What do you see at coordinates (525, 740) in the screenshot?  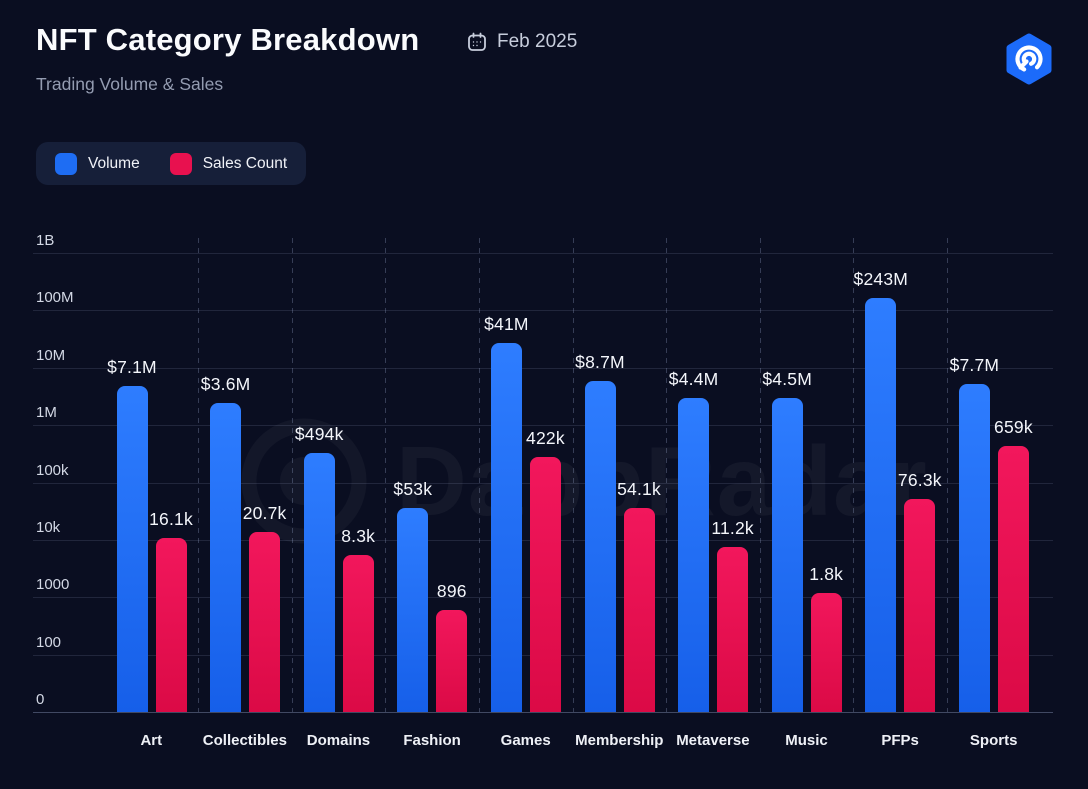 I see `x-axis-category-label: Games` at bounding box center [525, 740].